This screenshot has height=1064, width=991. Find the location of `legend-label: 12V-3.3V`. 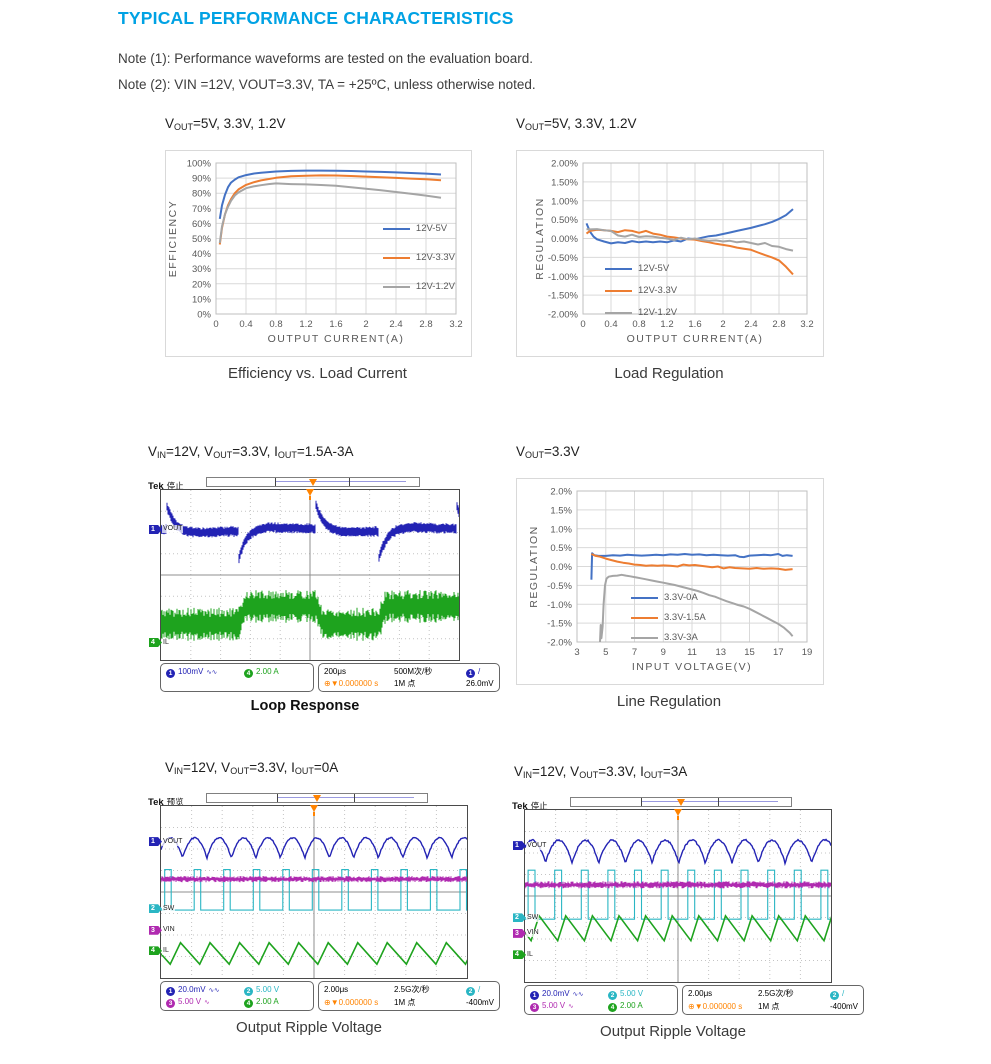

legend-label: 12V-3.3V is located at coordinates (435, 257).